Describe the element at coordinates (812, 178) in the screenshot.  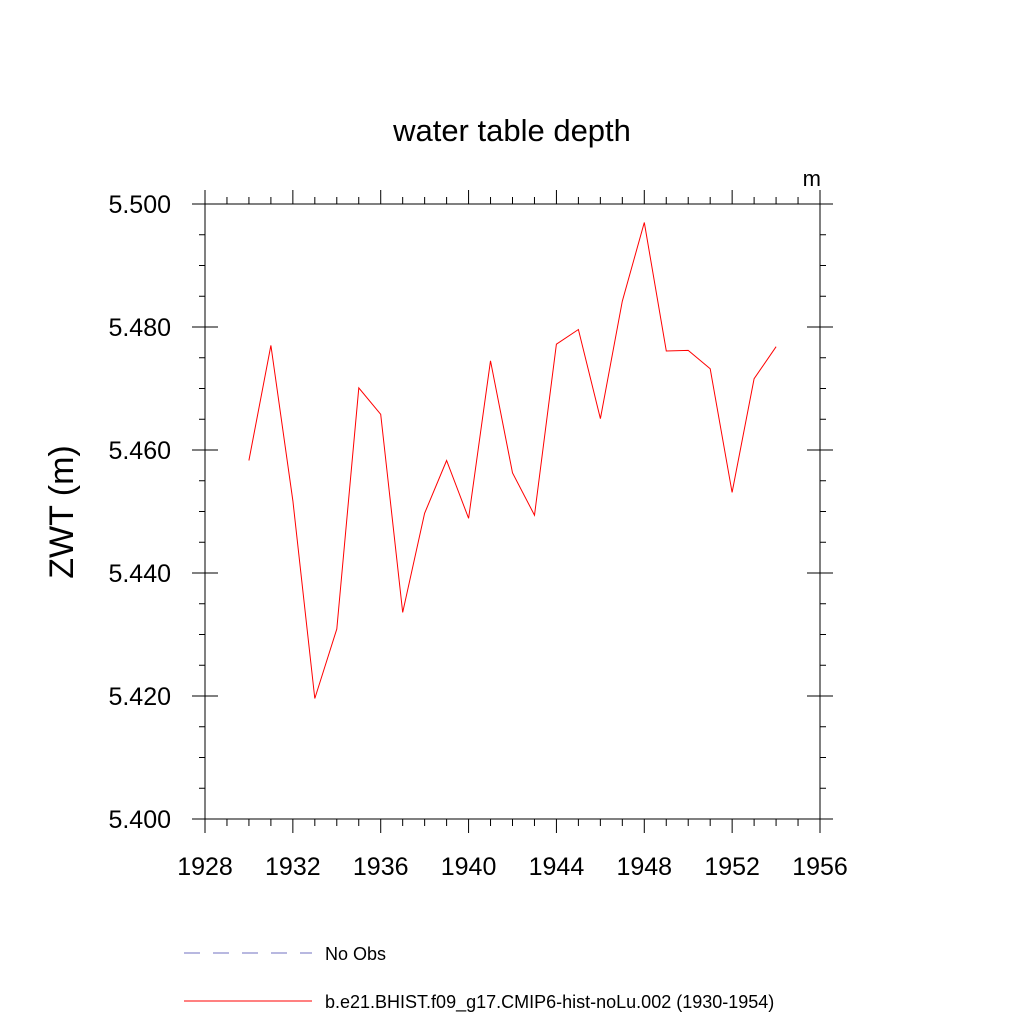
I see `units-label: m` at that location.